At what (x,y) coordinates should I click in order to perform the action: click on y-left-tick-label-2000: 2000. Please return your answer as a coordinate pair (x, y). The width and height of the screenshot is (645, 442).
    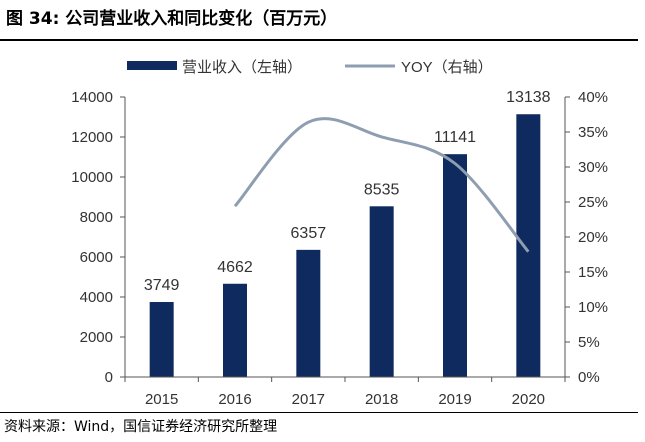
    Looking at the image, I should click on (96, 337).